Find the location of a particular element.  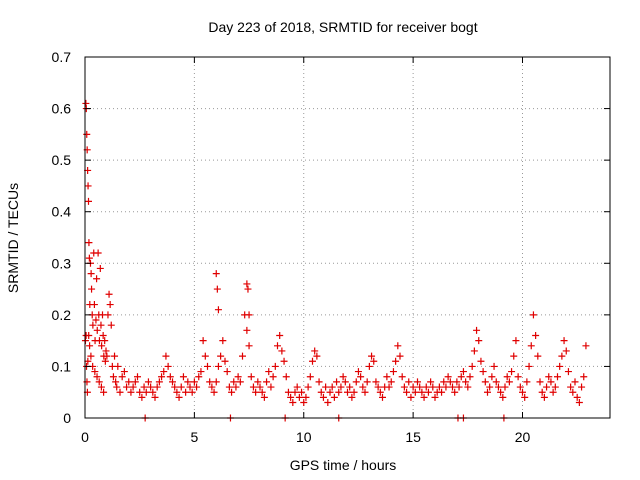

y-tick-label: 0.2 is located at coordinates (62, 315).